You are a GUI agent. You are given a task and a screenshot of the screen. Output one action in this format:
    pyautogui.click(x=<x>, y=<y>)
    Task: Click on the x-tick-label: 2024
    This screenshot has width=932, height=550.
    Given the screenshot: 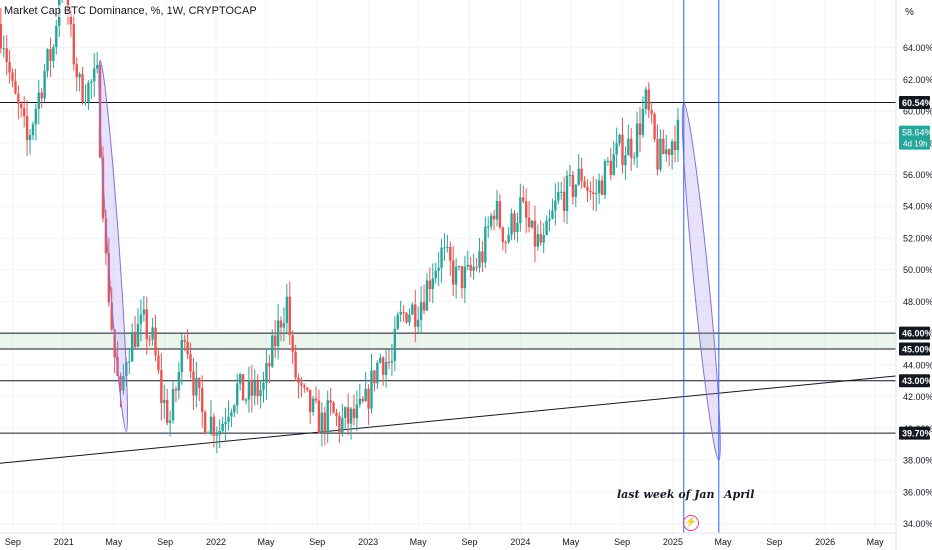 What is the action you would take?
    pyautogui.click(x=520, y=542)
    